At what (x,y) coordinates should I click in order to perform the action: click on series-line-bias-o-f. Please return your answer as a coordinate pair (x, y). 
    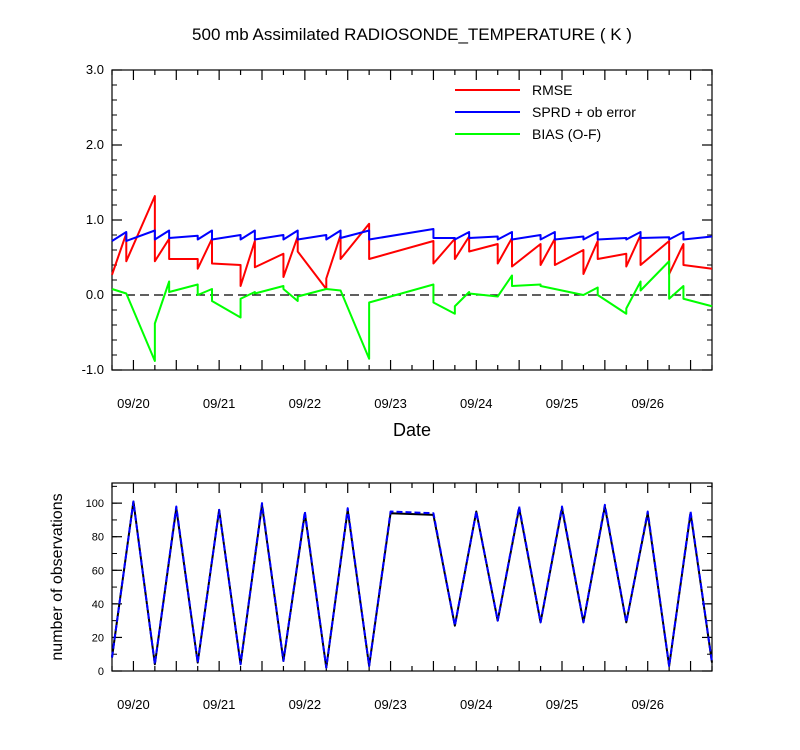
    Looking at the image, I should click on (412, 311).